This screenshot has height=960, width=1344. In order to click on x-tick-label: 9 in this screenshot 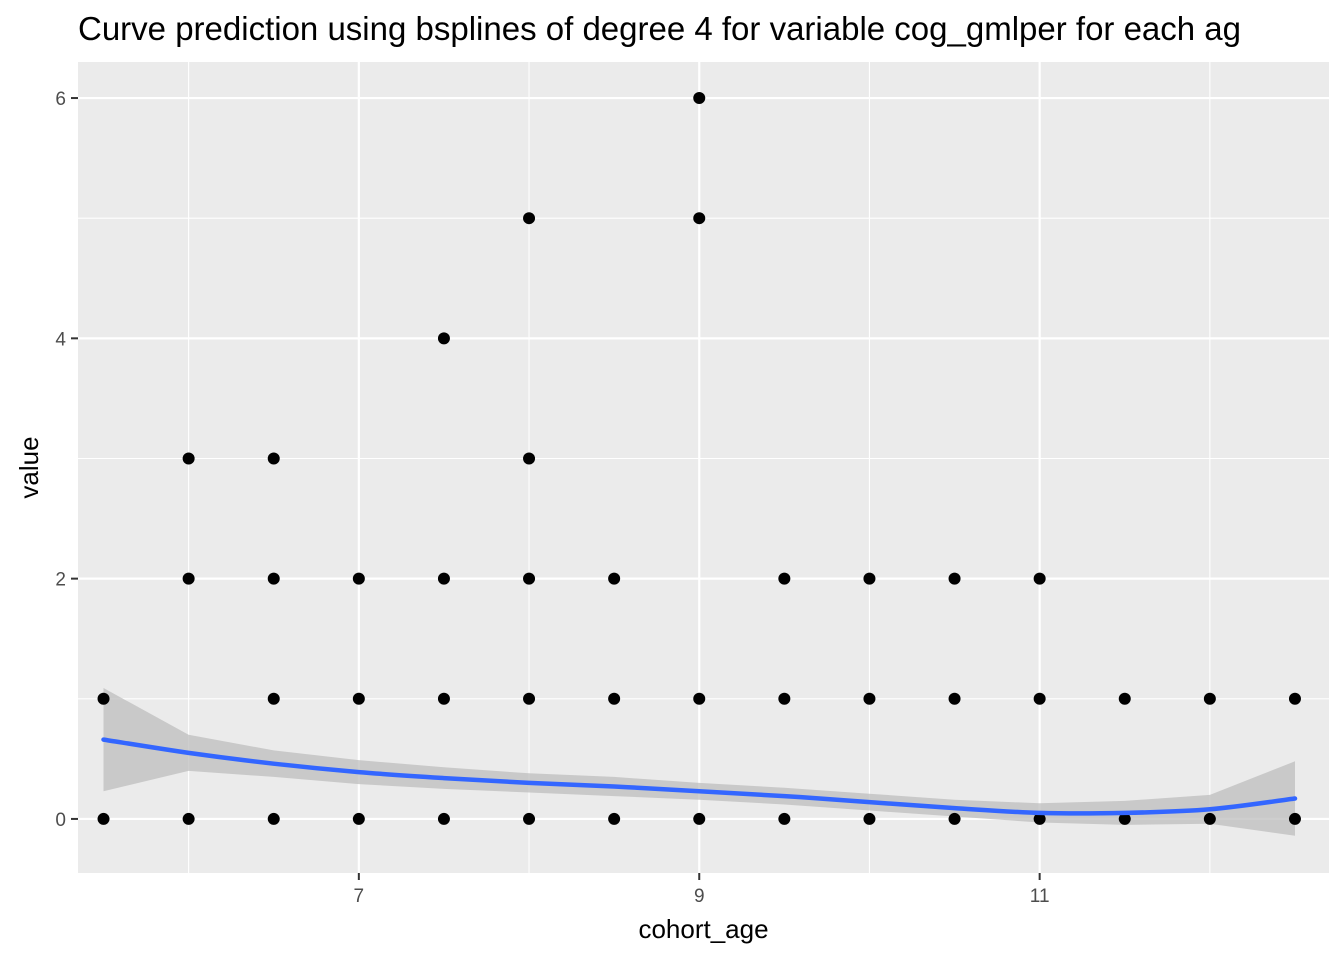, I will do `click(699, 896)`.